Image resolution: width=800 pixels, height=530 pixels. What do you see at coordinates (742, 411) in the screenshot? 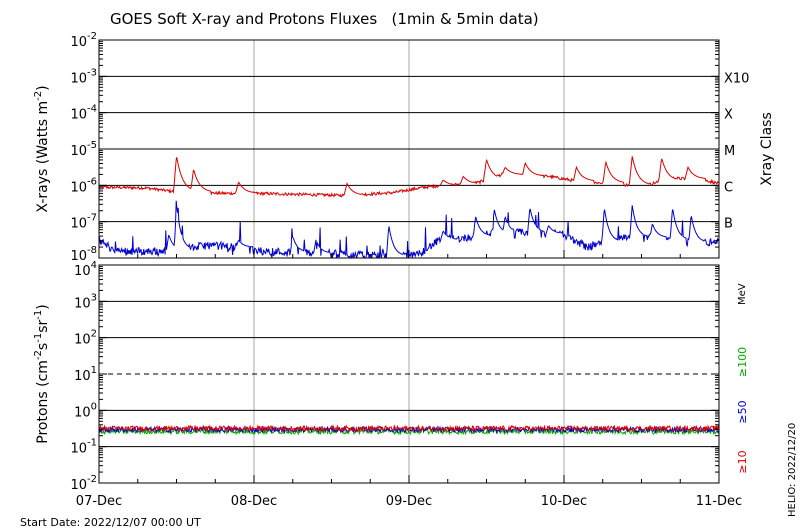
I see `proton-legend-entry: ≥50` at bounding box center [742, 411].